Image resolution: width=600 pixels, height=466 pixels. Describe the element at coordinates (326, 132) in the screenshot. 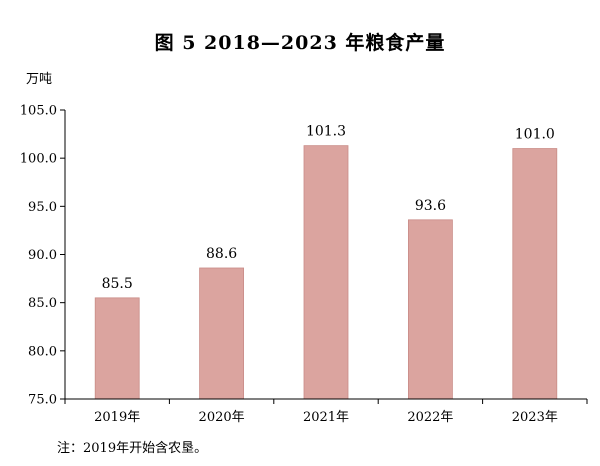

I see `data-label-2: 101.3` at that location.